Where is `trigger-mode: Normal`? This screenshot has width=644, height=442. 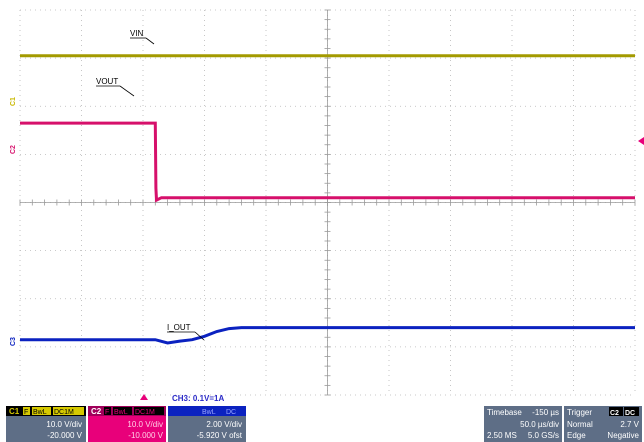
trigger-mode: Normal is located at coordinates (580, 424).